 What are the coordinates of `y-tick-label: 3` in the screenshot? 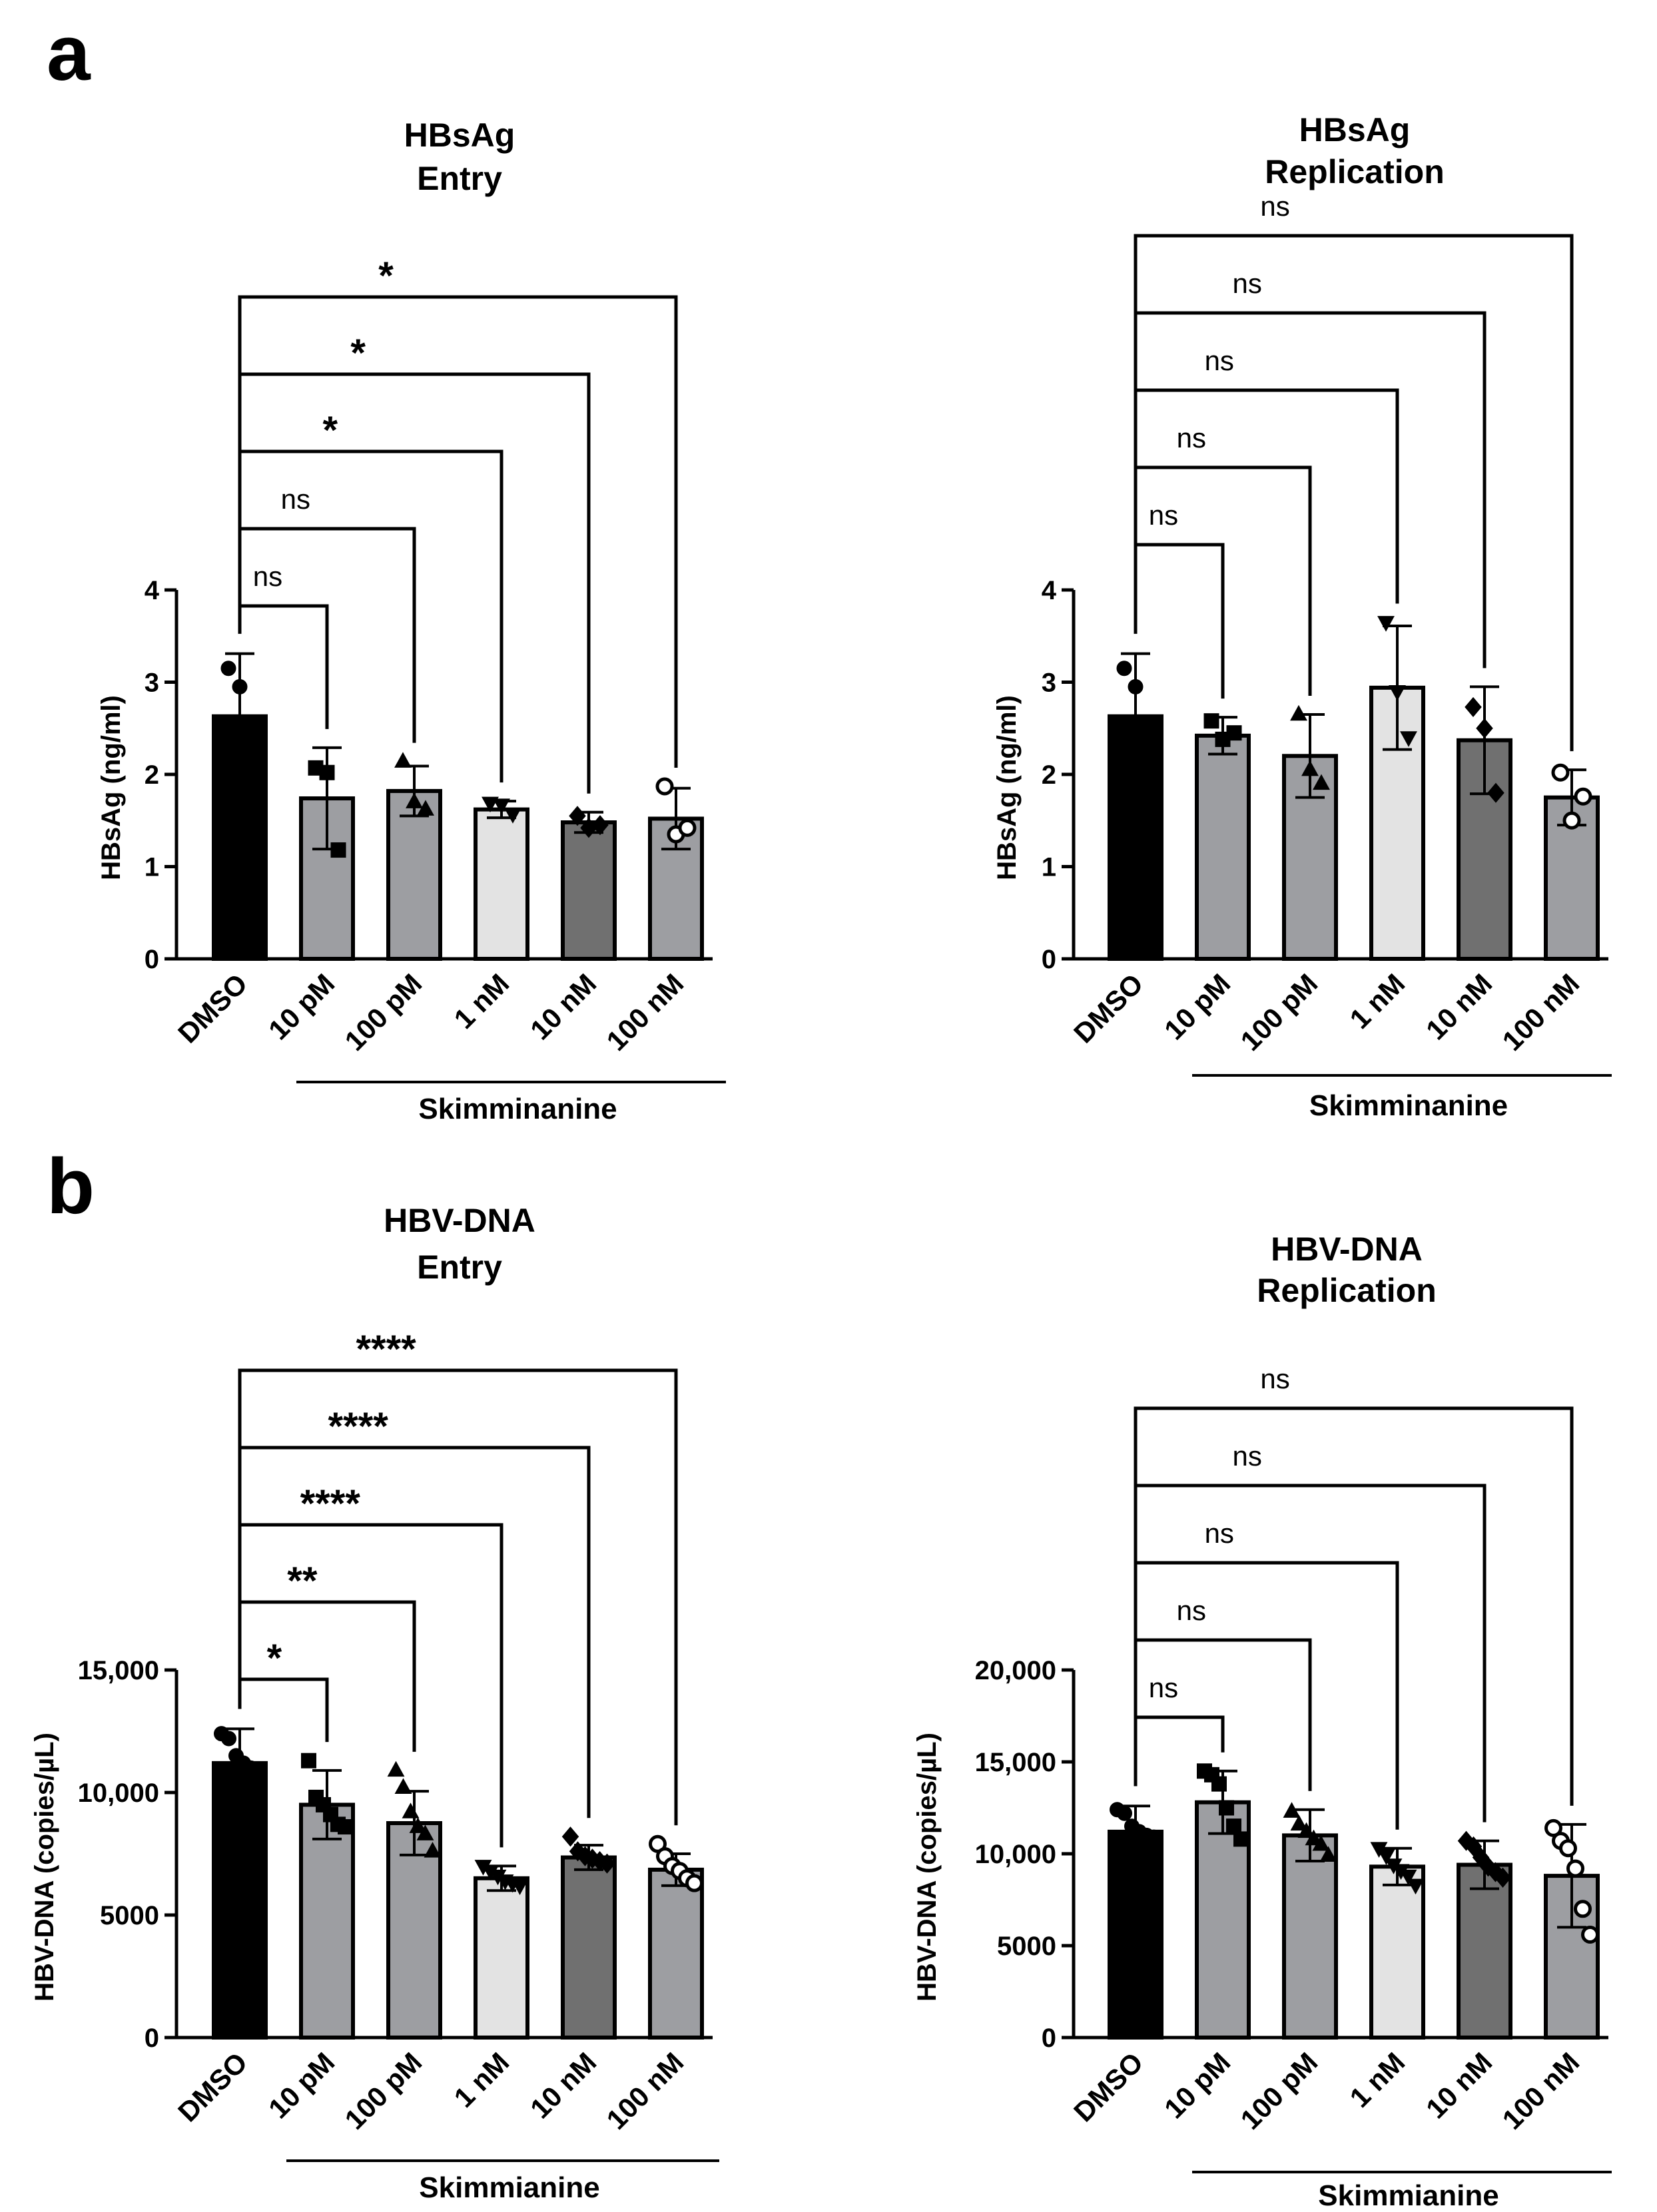 It's located at (152, 684).